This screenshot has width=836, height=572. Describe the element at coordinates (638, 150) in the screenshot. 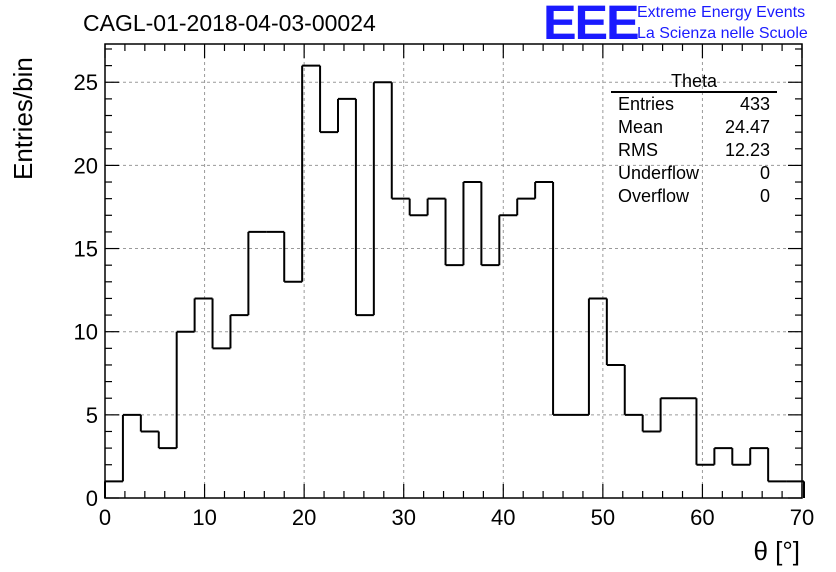

I see `stats-label: RMS` at that location.